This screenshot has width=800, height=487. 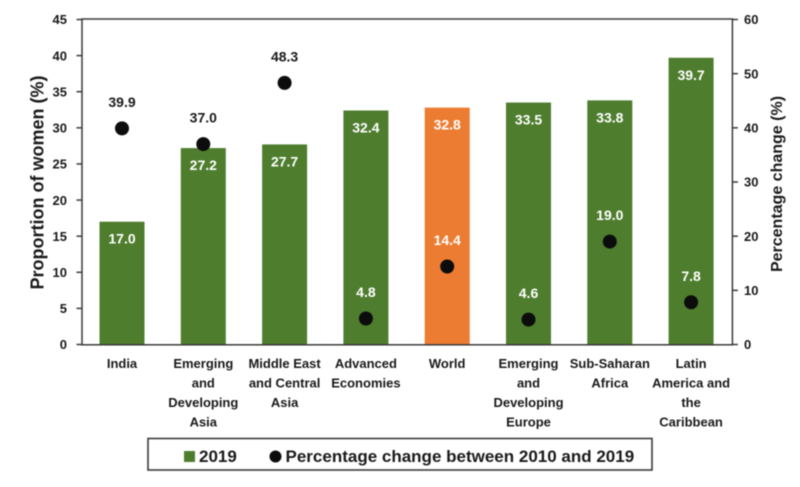 What do you see at coordinates (609, 117) in the screenshot?
I see `svg-text: 33.8` at bounding box center [609, 117].